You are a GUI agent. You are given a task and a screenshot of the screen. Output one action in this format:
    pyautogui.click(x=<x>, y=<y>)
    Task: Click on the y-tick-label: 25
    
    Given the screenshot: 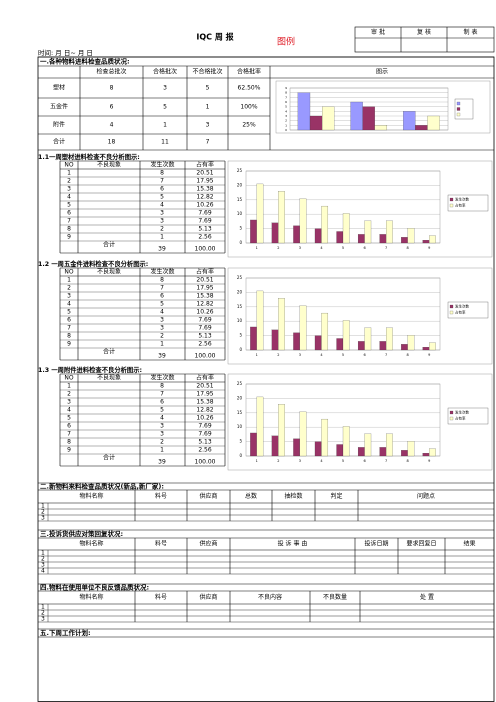 What is the action you would take?
    pyautogui.click(x=240, y=383)
    